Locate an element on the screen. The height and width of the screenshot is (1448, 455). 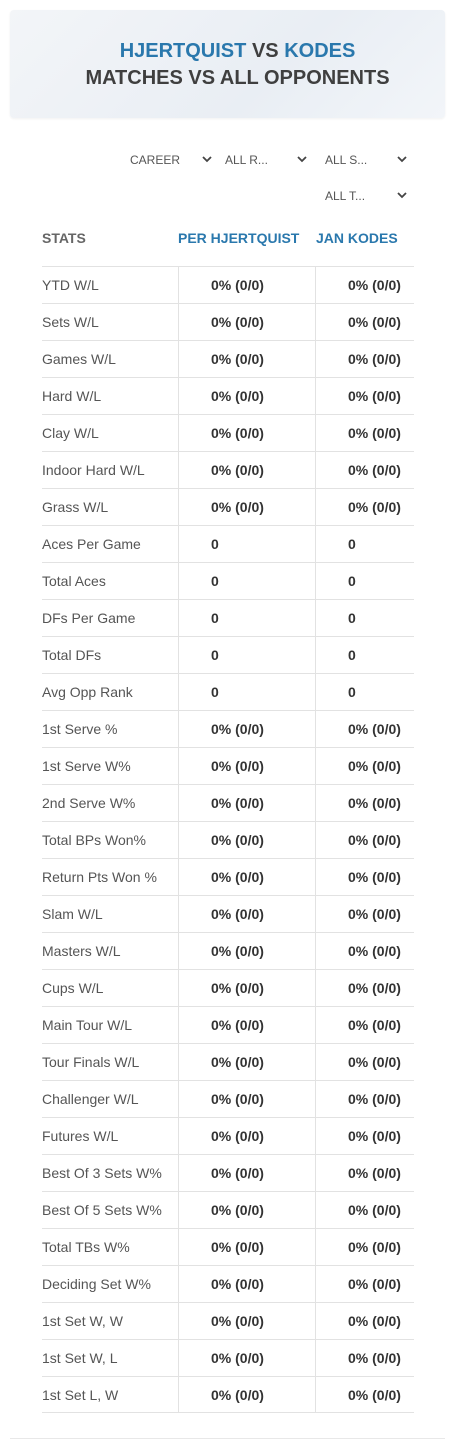
column-header: PER HJERTQUIST is located at coordinates (239, 238).